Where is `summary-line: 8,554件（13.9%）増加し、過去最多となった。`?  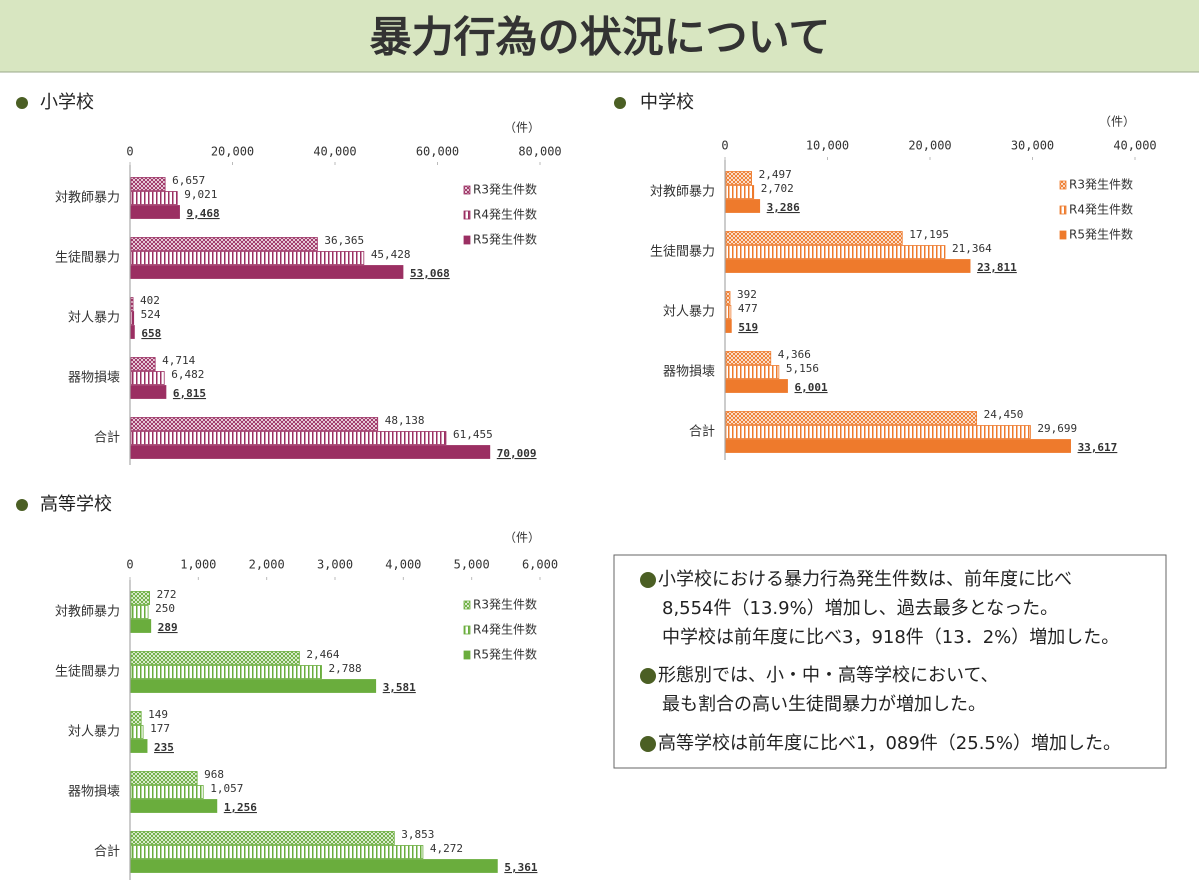
summary-line: 8,554件（13.9%）増加し、過去最多となった。 is located at coordinates (860, 608).